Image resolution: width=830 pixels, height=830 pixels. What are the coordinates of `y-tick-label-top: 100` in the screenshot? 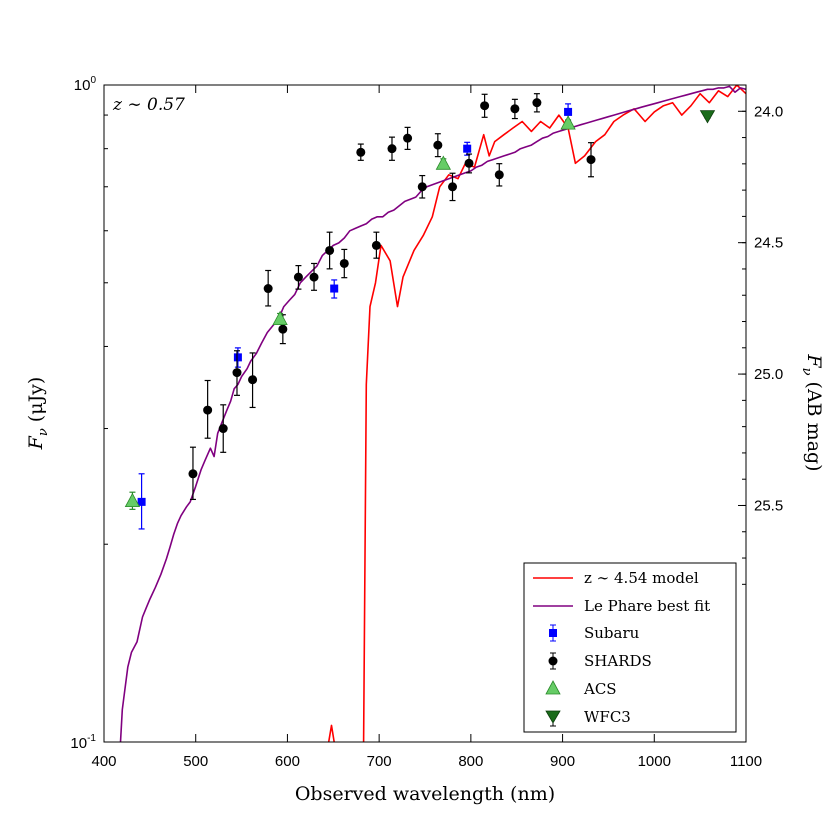 It's located at (85, 84).